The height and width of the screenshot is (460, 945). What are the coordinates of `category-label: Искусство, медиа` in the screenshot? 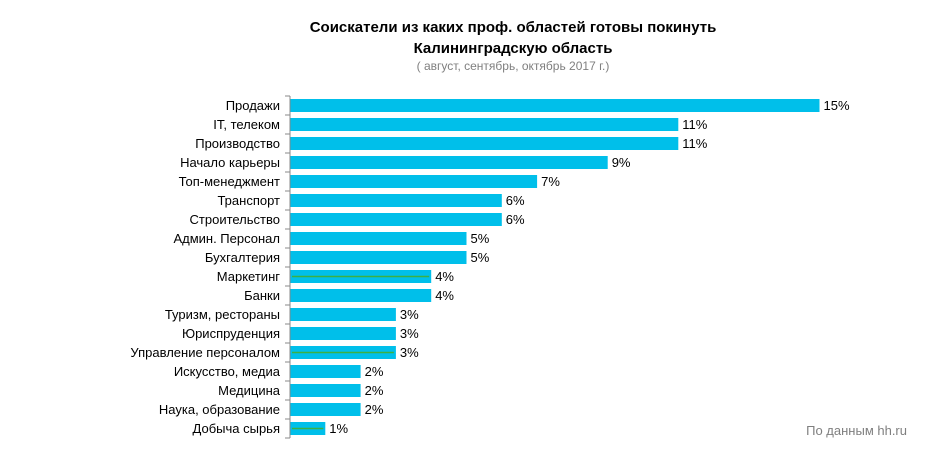 It's located at (227, 371).